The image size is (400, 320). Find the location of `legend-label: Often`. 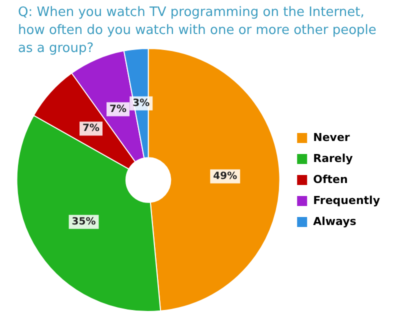

legend-label: Often is located at coordinates (330, 179).